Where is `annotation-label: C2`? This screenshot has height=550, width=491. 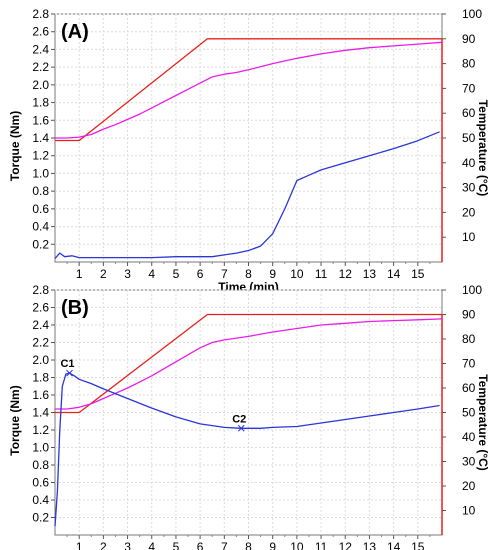 annotation-label: C2 is located at coordinates (239, 419).